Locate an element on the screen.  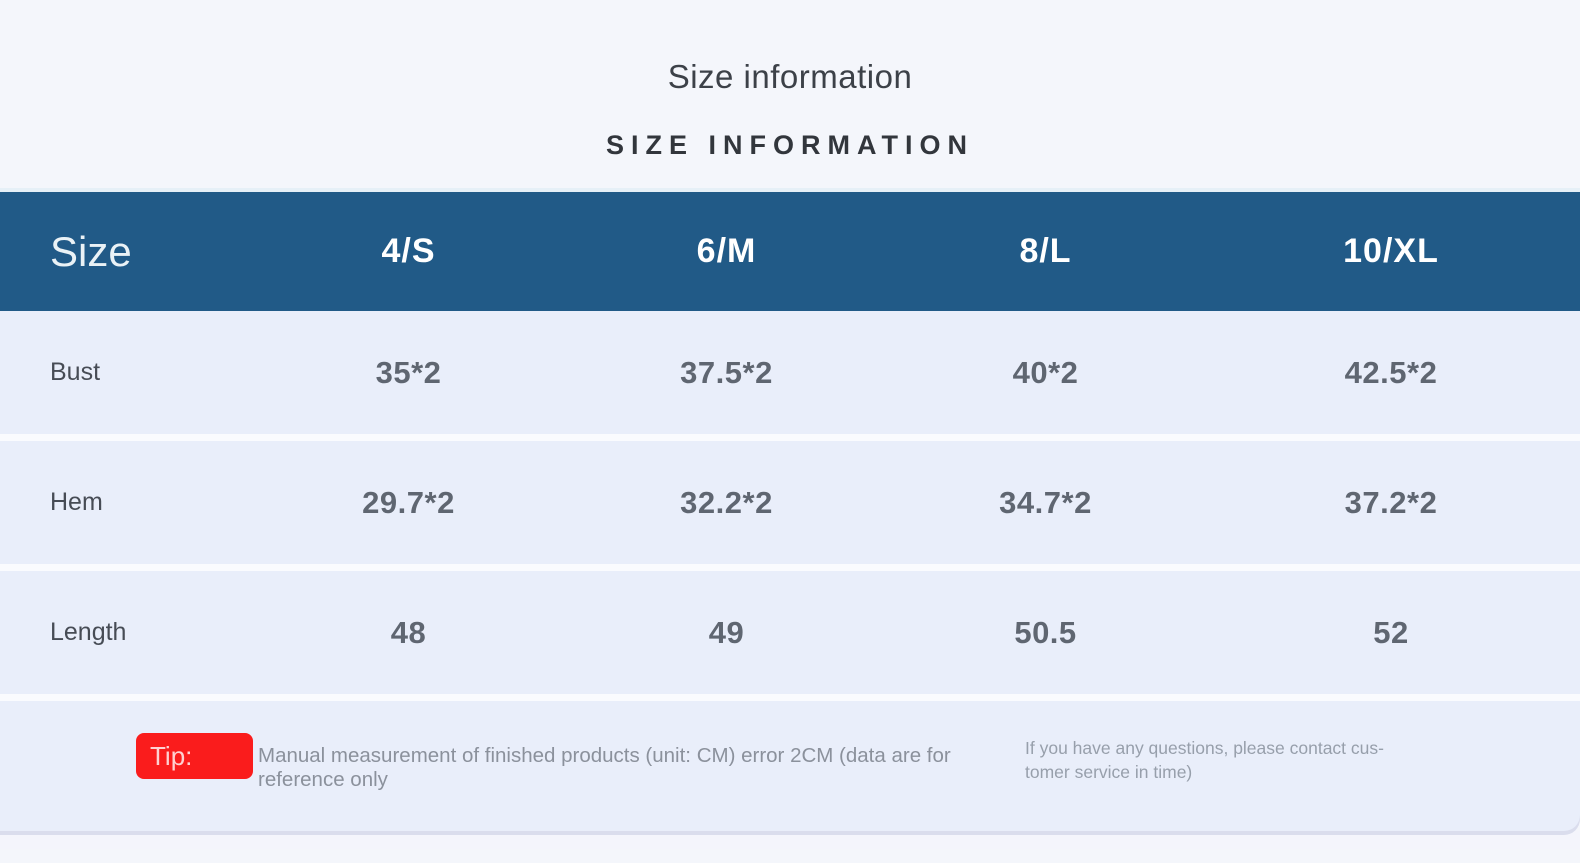
row-label-bust: Bust is located at coordinates (75, 372).